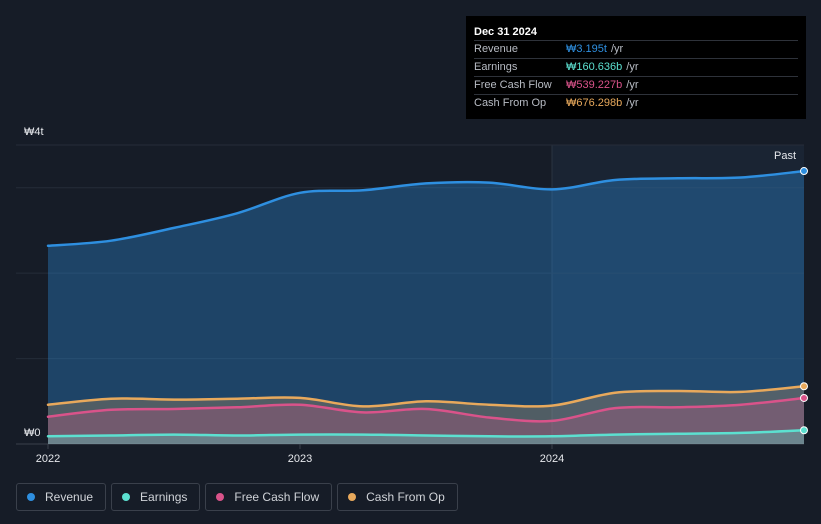  What do you see at coordinates (69, 497) in the screenshot?
I see `legend-label: Revenue` at bounding box center [69, 497].